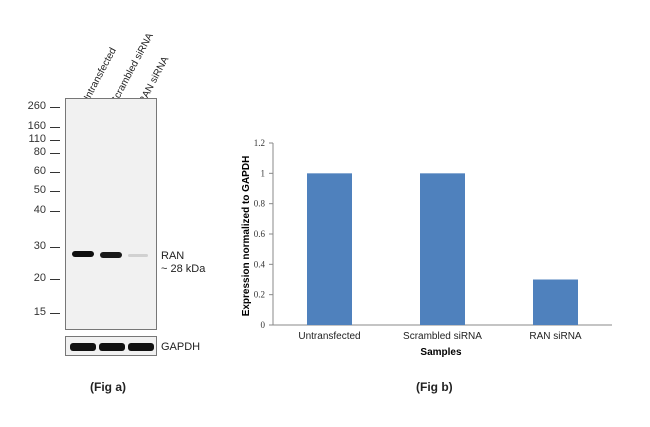 This screenshot has width=650, height=427. I want to click on gapdh-blot-panel, so click(111, 346).